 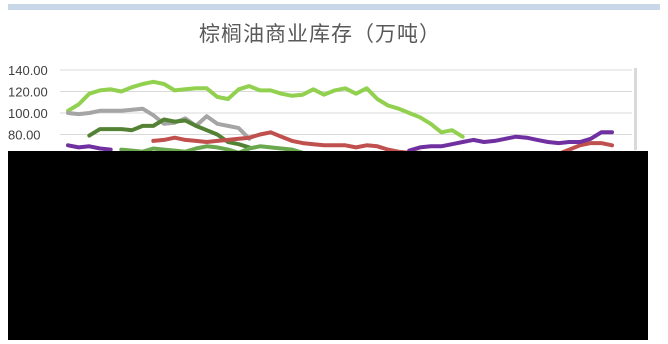 I want to click on y-tick-label: 80.00, so click(x=24, y=135).